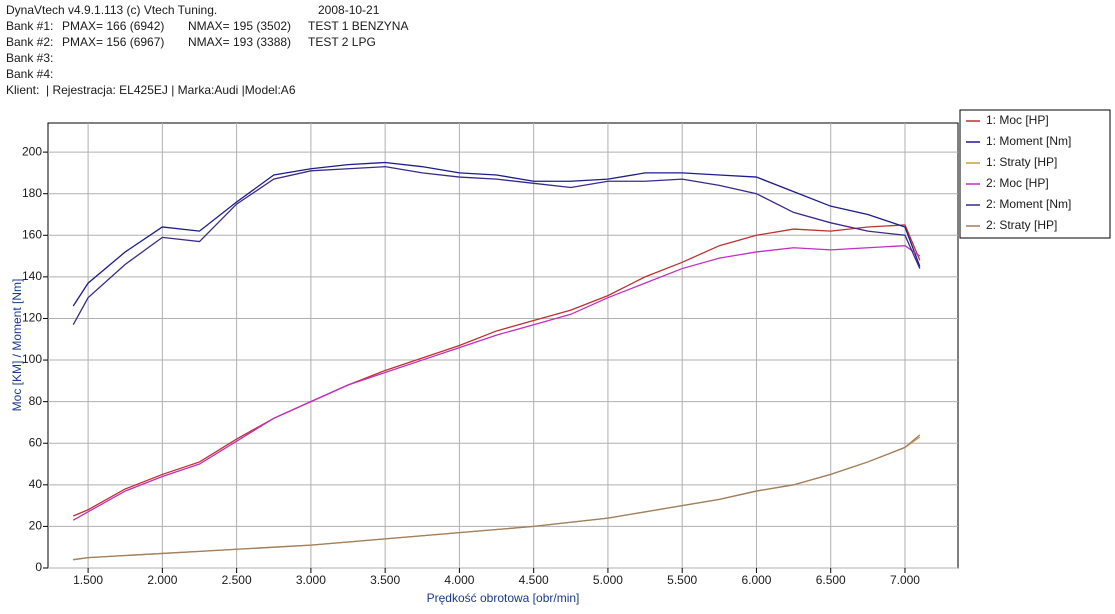  I want to click on y-tick-label: 60, so click(36, 442).